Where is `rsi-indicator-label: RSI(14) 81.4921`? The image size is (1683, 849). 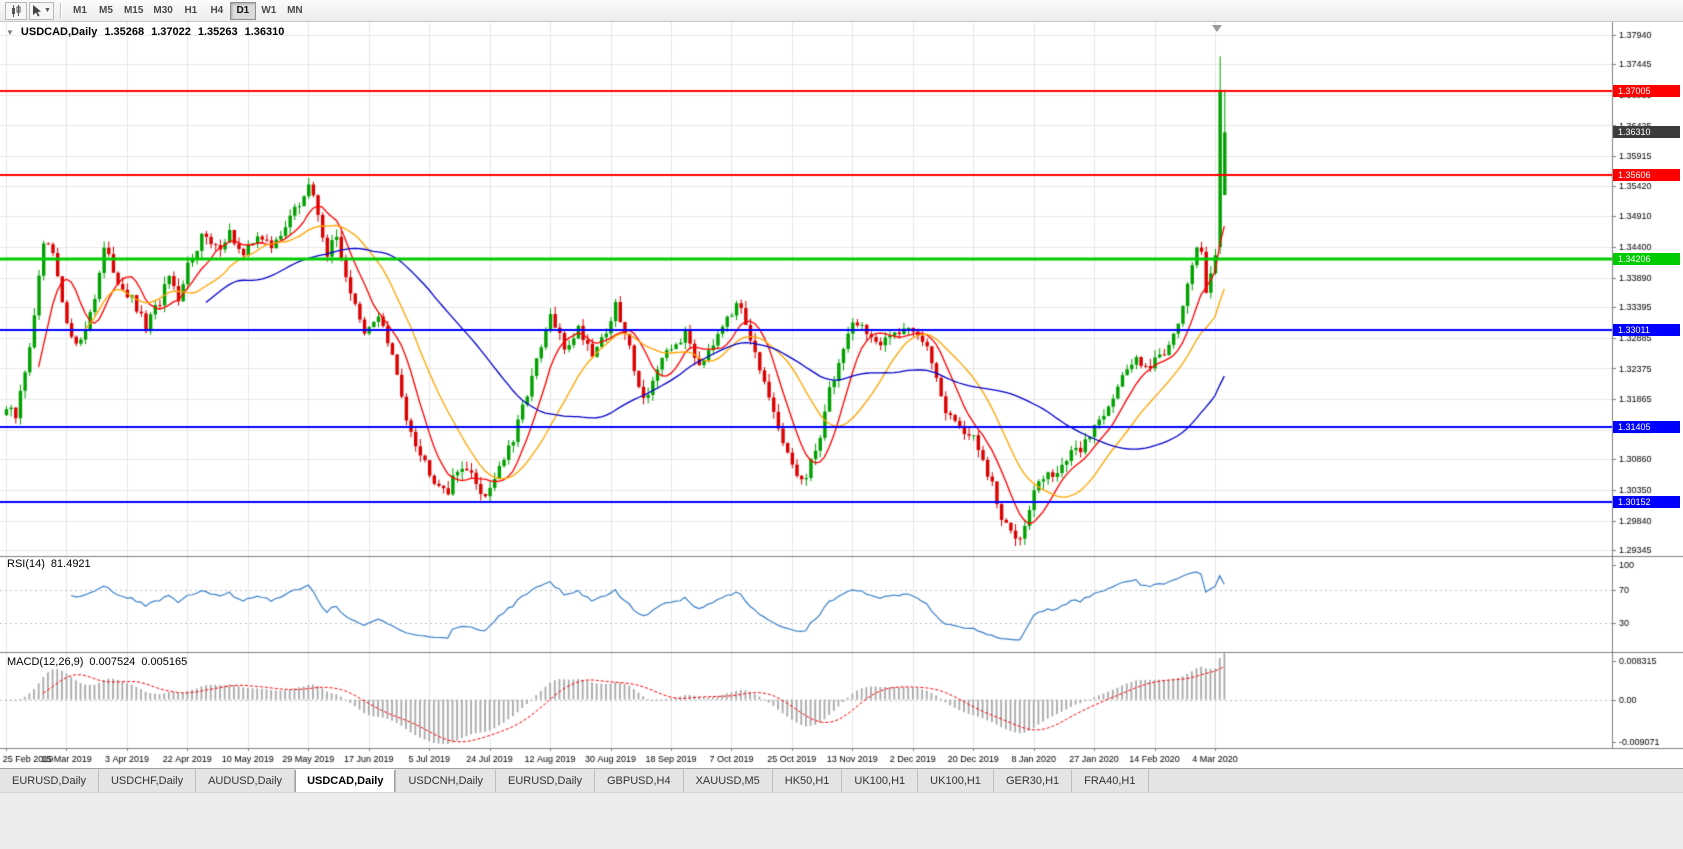 rsi-indicator-label: RSI(14) 81.4921 is located at coordinates (49, 564).